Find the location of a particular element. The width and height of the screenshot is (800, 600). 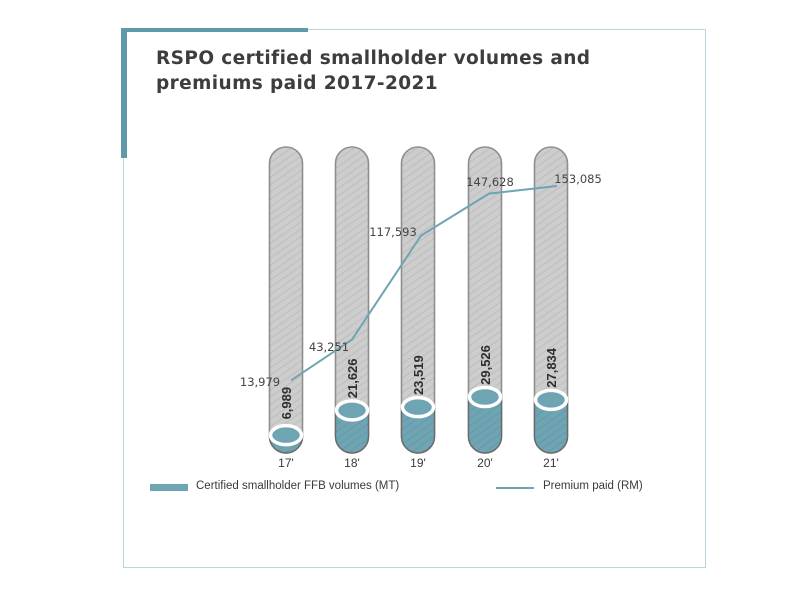

category-label: 19' is located at coordinates (418, 463).